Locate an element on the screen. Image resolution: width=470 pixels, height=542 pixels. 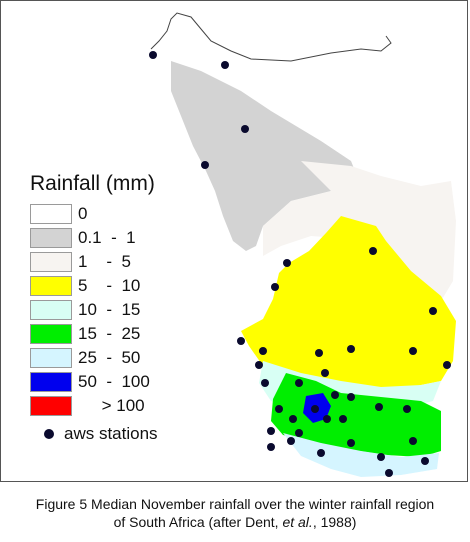
caption-line-2-end: , 1988) is located at coordinates (334, 522).